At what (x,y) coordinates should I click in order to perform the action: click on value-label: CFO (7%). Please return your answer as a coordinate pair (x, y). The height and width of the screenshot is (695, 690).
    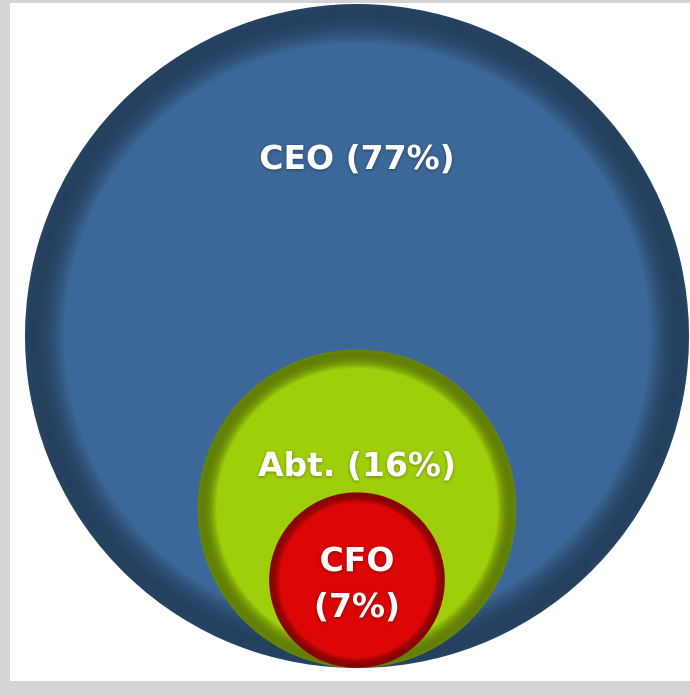
    Looking at the image, I should click on (357, 582).